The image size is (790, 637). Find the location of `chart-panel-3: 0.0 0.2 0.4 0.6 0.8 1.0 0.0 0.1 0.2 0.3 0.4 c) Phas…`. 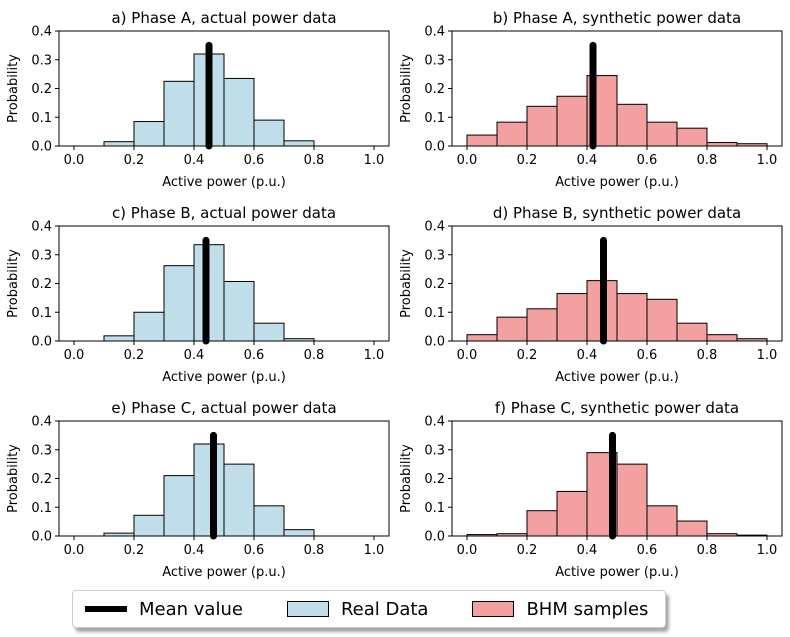

chart-panel-3: 0.0 0.2 0.4 0.6 0.8 1.0 0.0 0.1 0.2 0.3 0.4 c) Phas… is located at coordinates (198, 294).